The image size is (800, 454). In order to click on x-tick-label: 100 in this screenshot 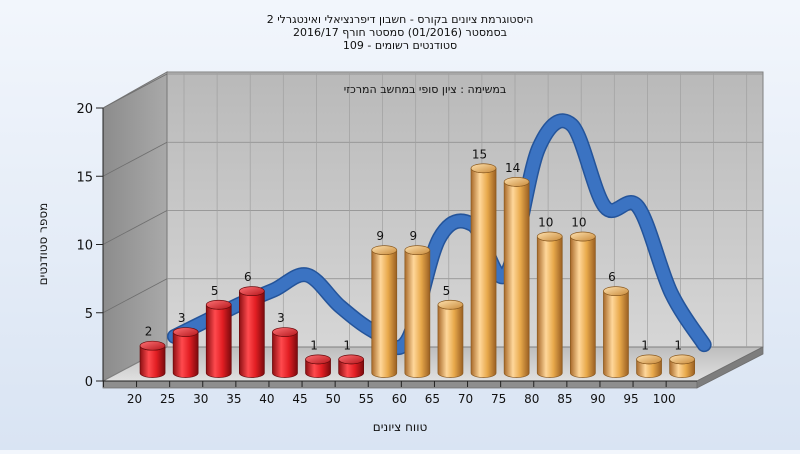, I will do `click(664, 399)`.